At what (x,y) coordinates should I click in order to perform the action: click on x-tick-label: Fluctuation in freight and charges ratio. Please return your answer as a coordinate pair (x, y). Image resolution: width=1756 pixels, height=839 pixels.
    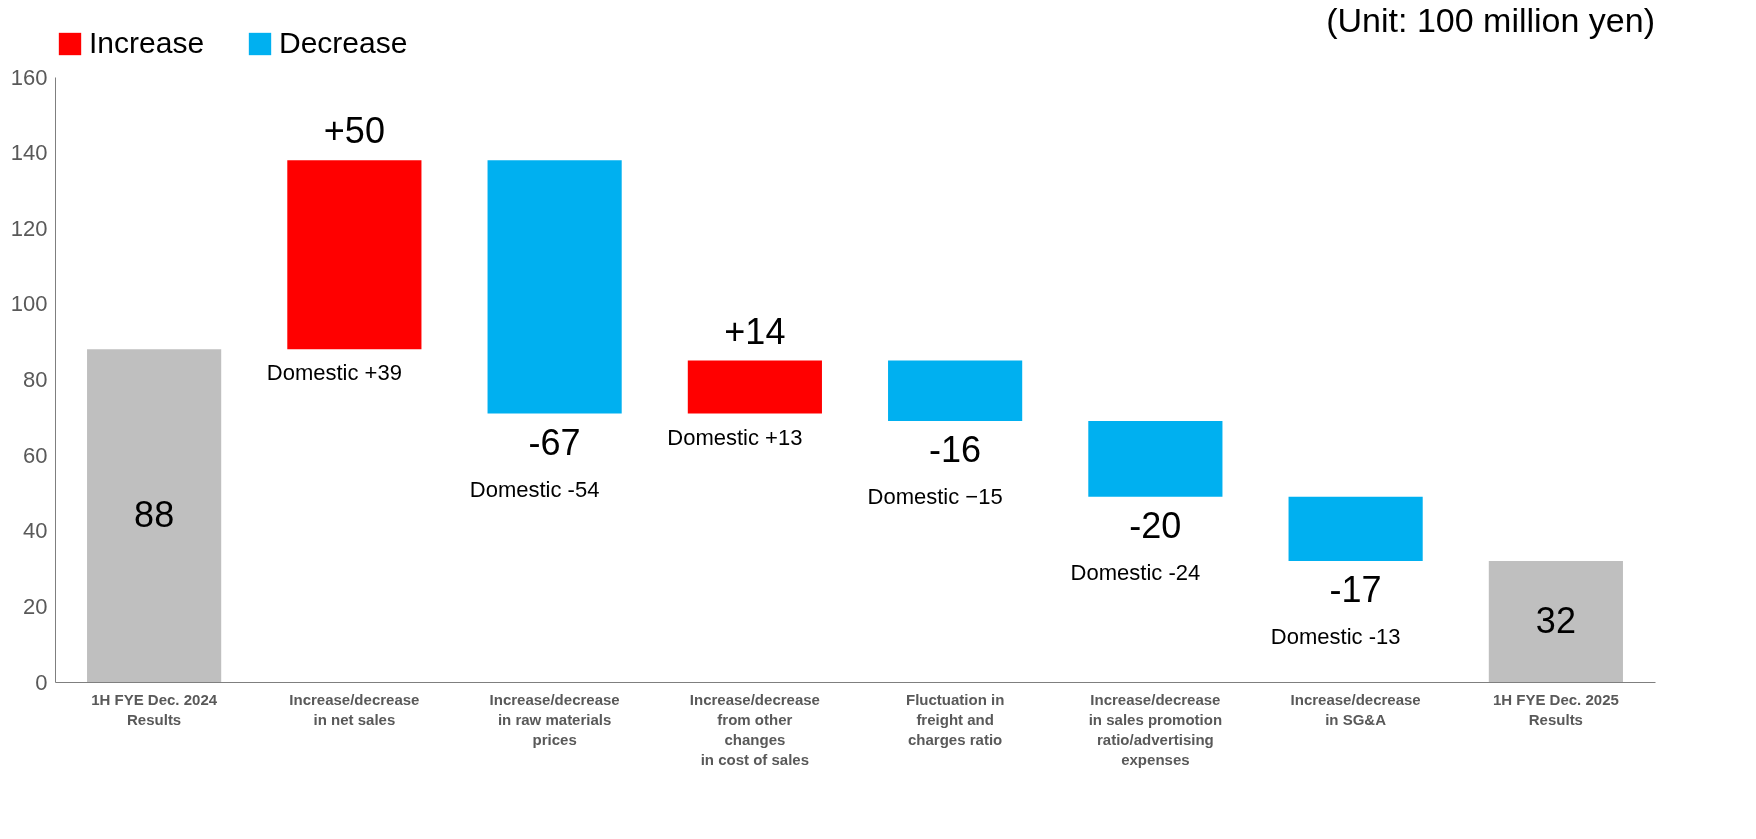
    Looking at the image, I should click on (955, 719).